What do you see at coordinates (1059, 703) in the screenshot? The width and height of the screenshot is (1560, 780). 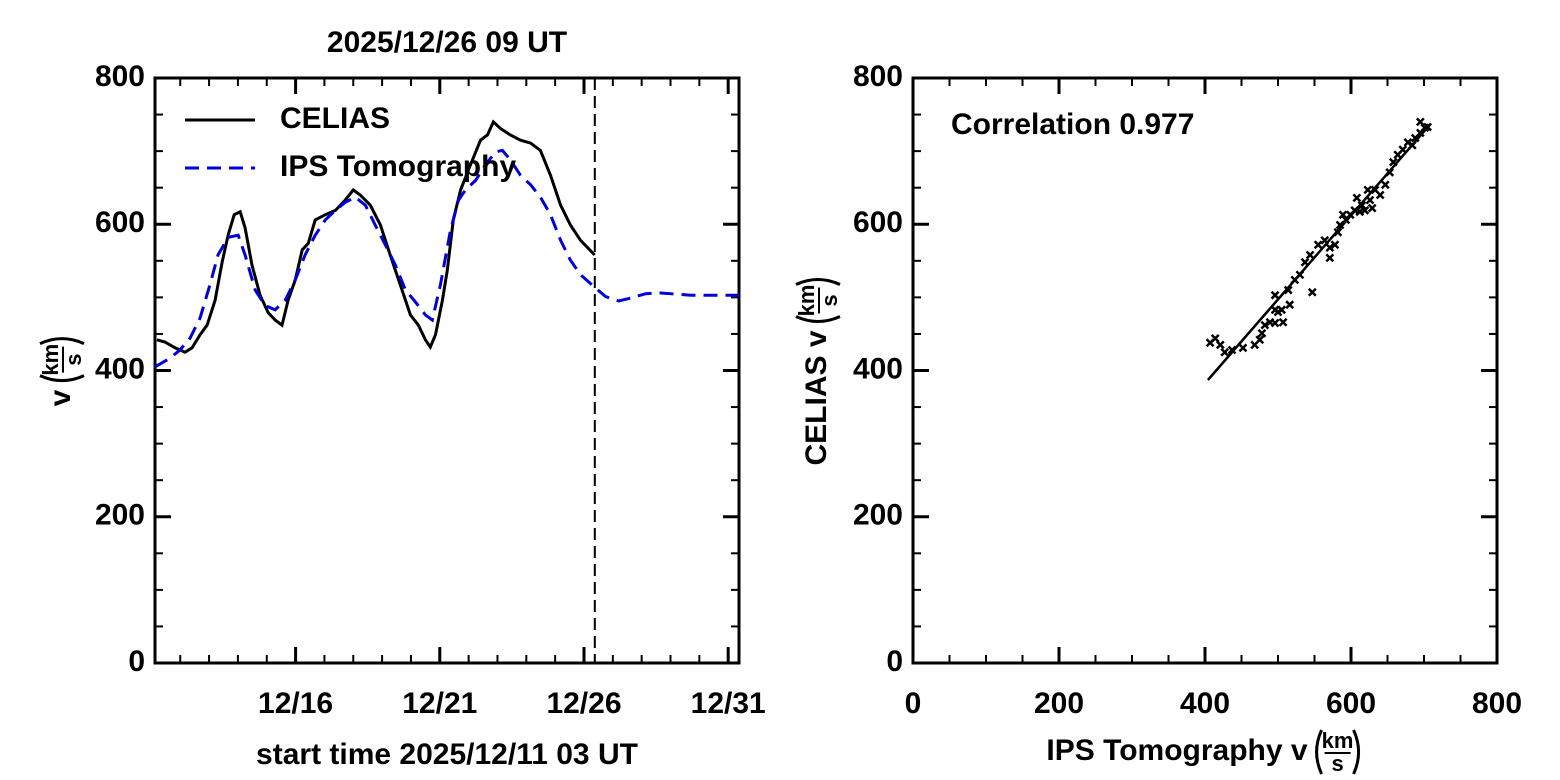 I see `x-tick-label: 200` at bounding box center [1059, 703].